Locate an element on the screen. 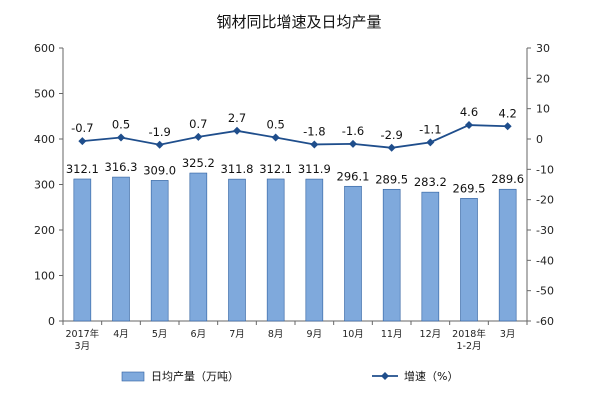 The image size is (599, 407). left-tick-label: 600 is located at coordinates (44, 48).